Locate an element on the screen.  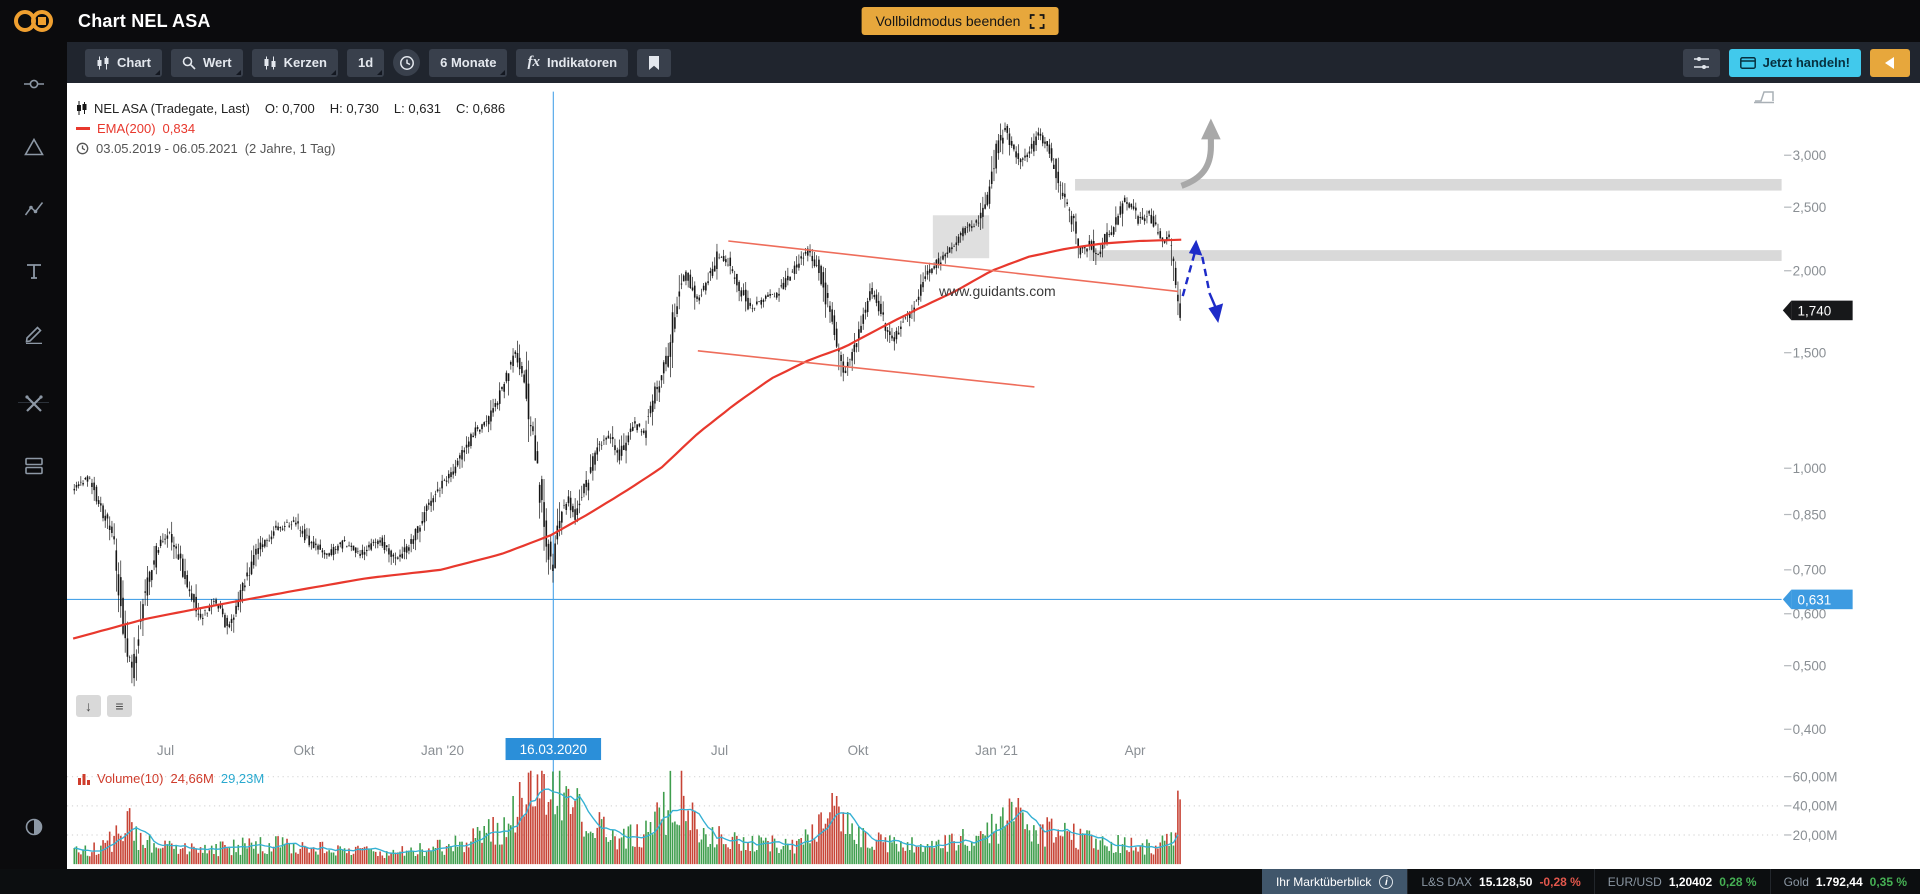
svg-text: Apr is located at coordinates (1135, 750).